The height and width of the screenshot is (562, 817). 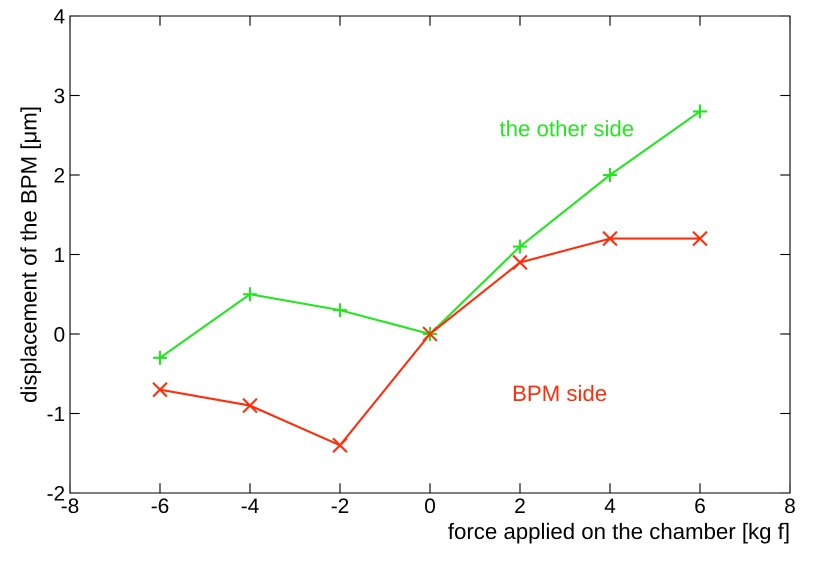 What do you see at coordinates (31, 255) in the screenshot?
I see `y-axis-title: displacement of the BPM [μm]` at bounding box center [31, 255].